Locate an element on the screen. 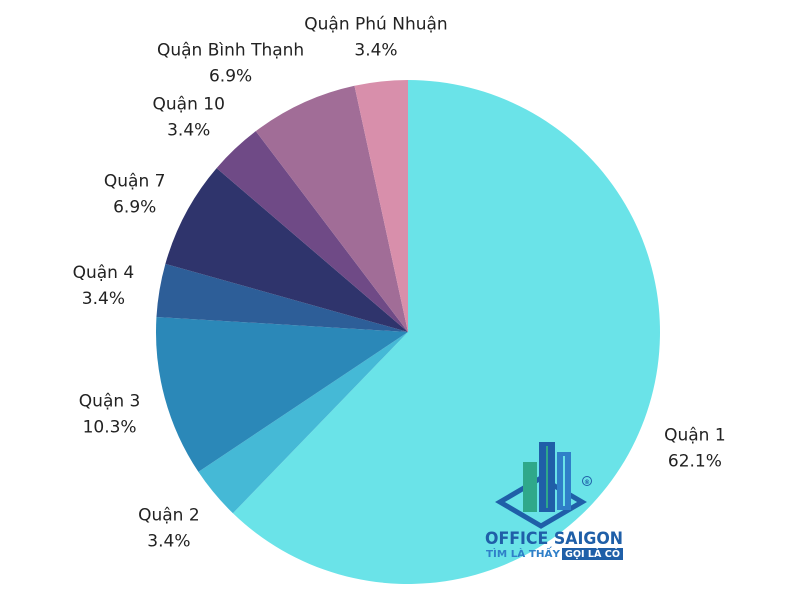 The height and width of the screenshot is (600, 800). slice-label-quan-phu-nhuan: Quận Phú Nhuận 3.4% is located at coordinates (375, 38).